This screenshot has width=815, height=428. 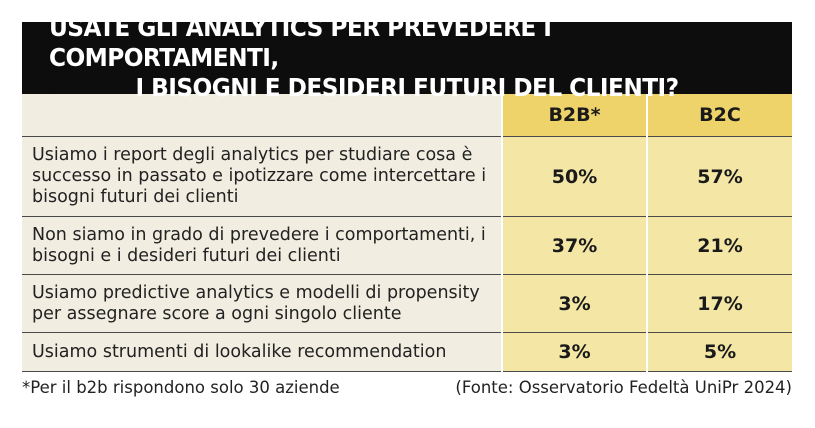 What do you see at coordinates (574, 176) in the screenshot?
I see `b2b-value: 50%` at bounding box center [574, 176].